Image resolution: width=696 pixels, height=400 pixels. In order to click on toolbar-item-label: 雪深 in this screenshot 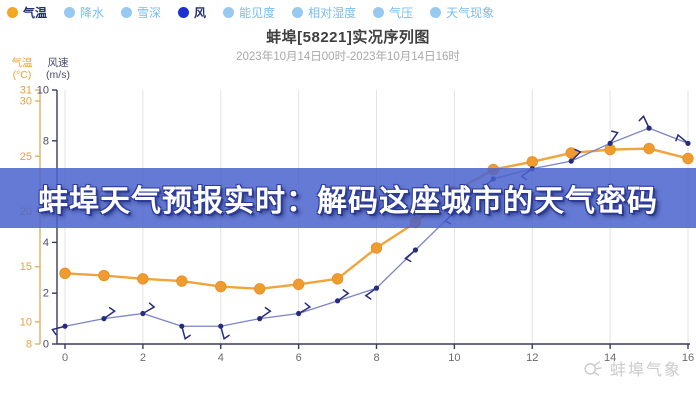, I will do `click(149, 12)`.